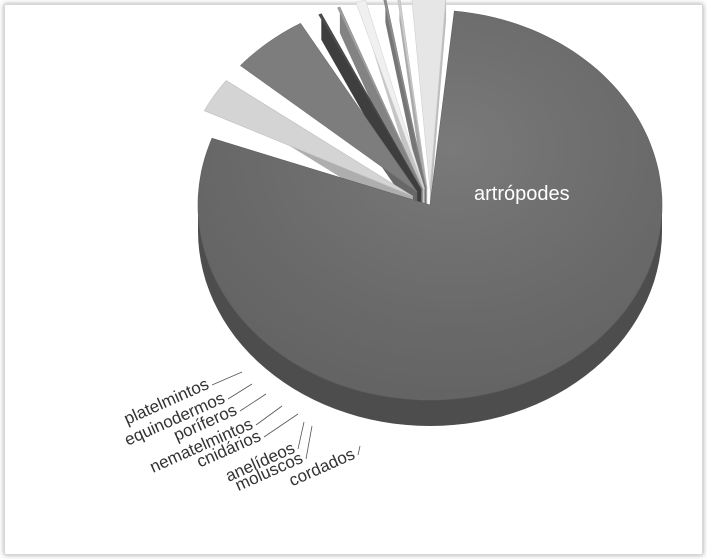 The height and width of the screenshot is (559, 707). I want to click on leader-lines, so click(286, 415).